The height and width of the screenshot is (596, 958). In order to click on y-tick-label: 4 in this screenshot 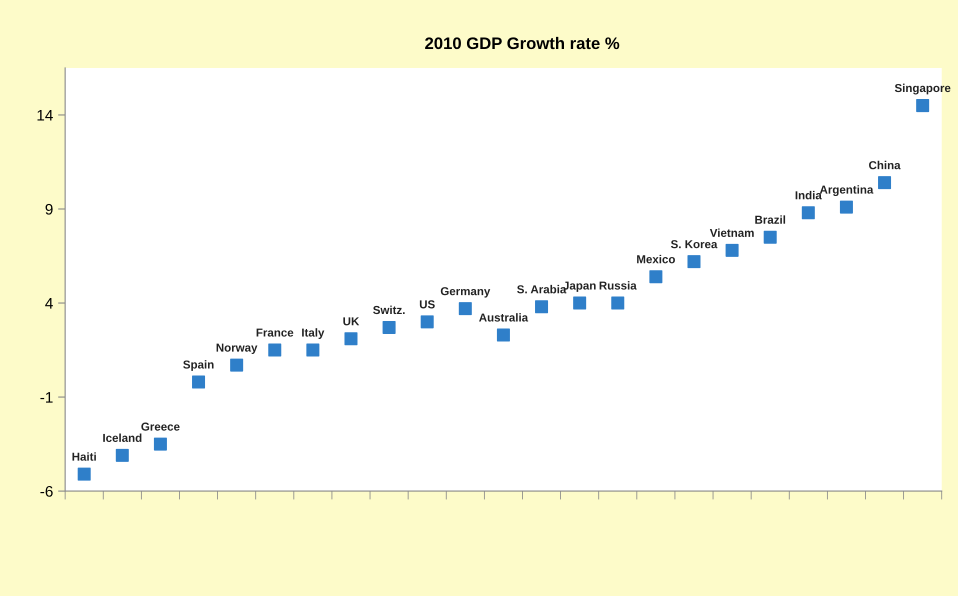, I will do `click(49, 303)`.